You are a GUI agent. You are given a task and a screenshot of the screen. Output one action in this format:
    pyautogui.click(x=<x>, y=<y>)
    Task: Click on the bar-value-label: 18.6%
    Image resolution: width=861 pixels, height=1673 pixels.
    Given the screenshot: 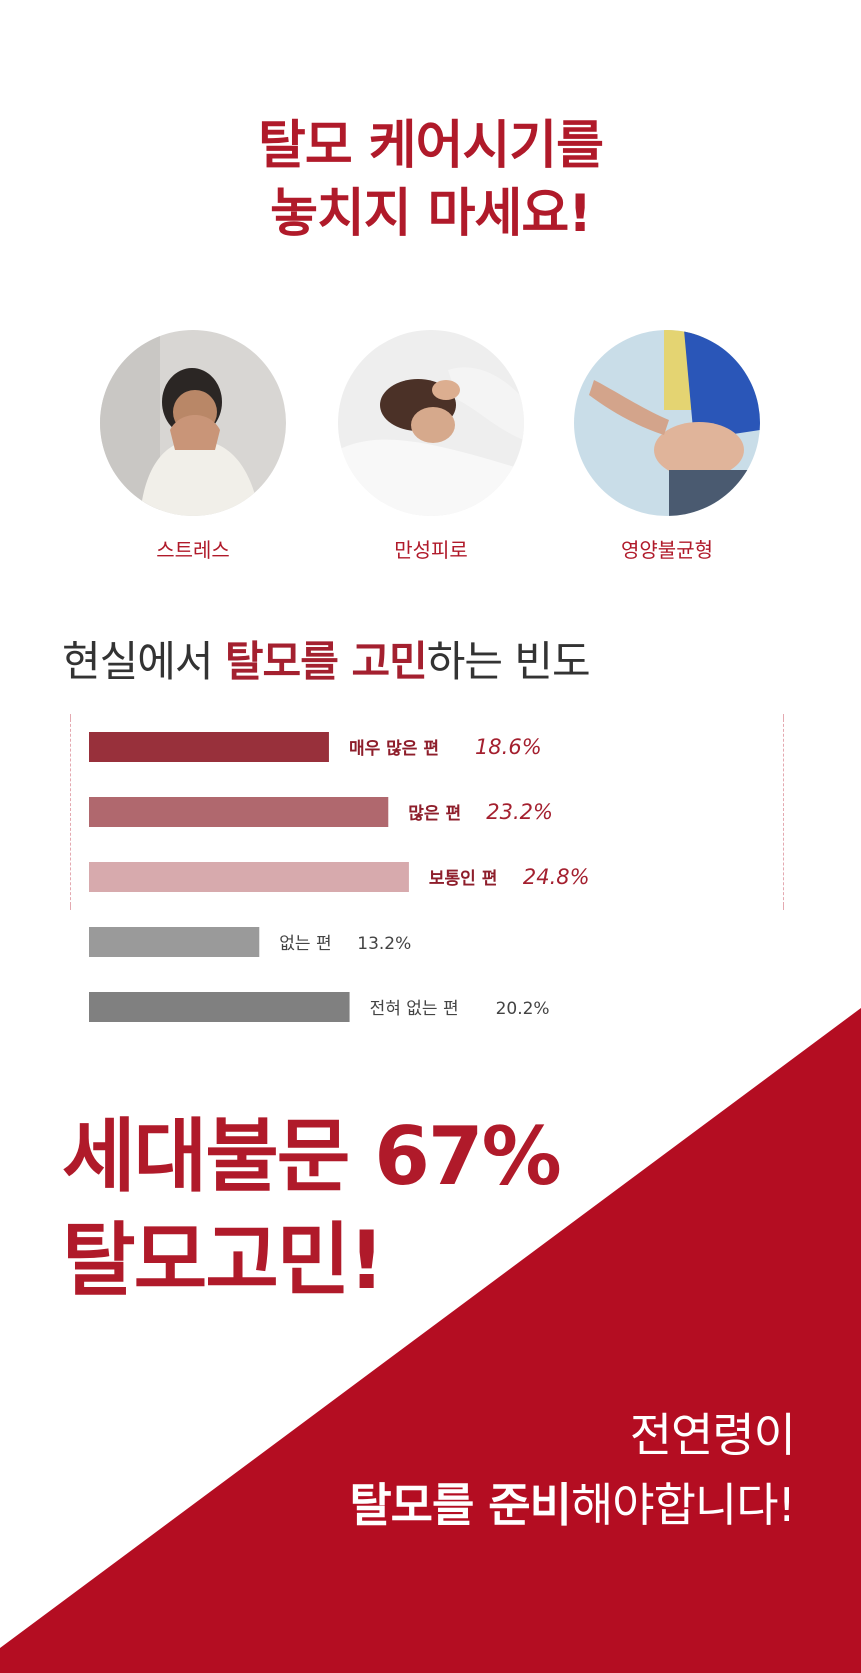 What is the action you would take?
    pyautogui.click(x=508, y=747)
    